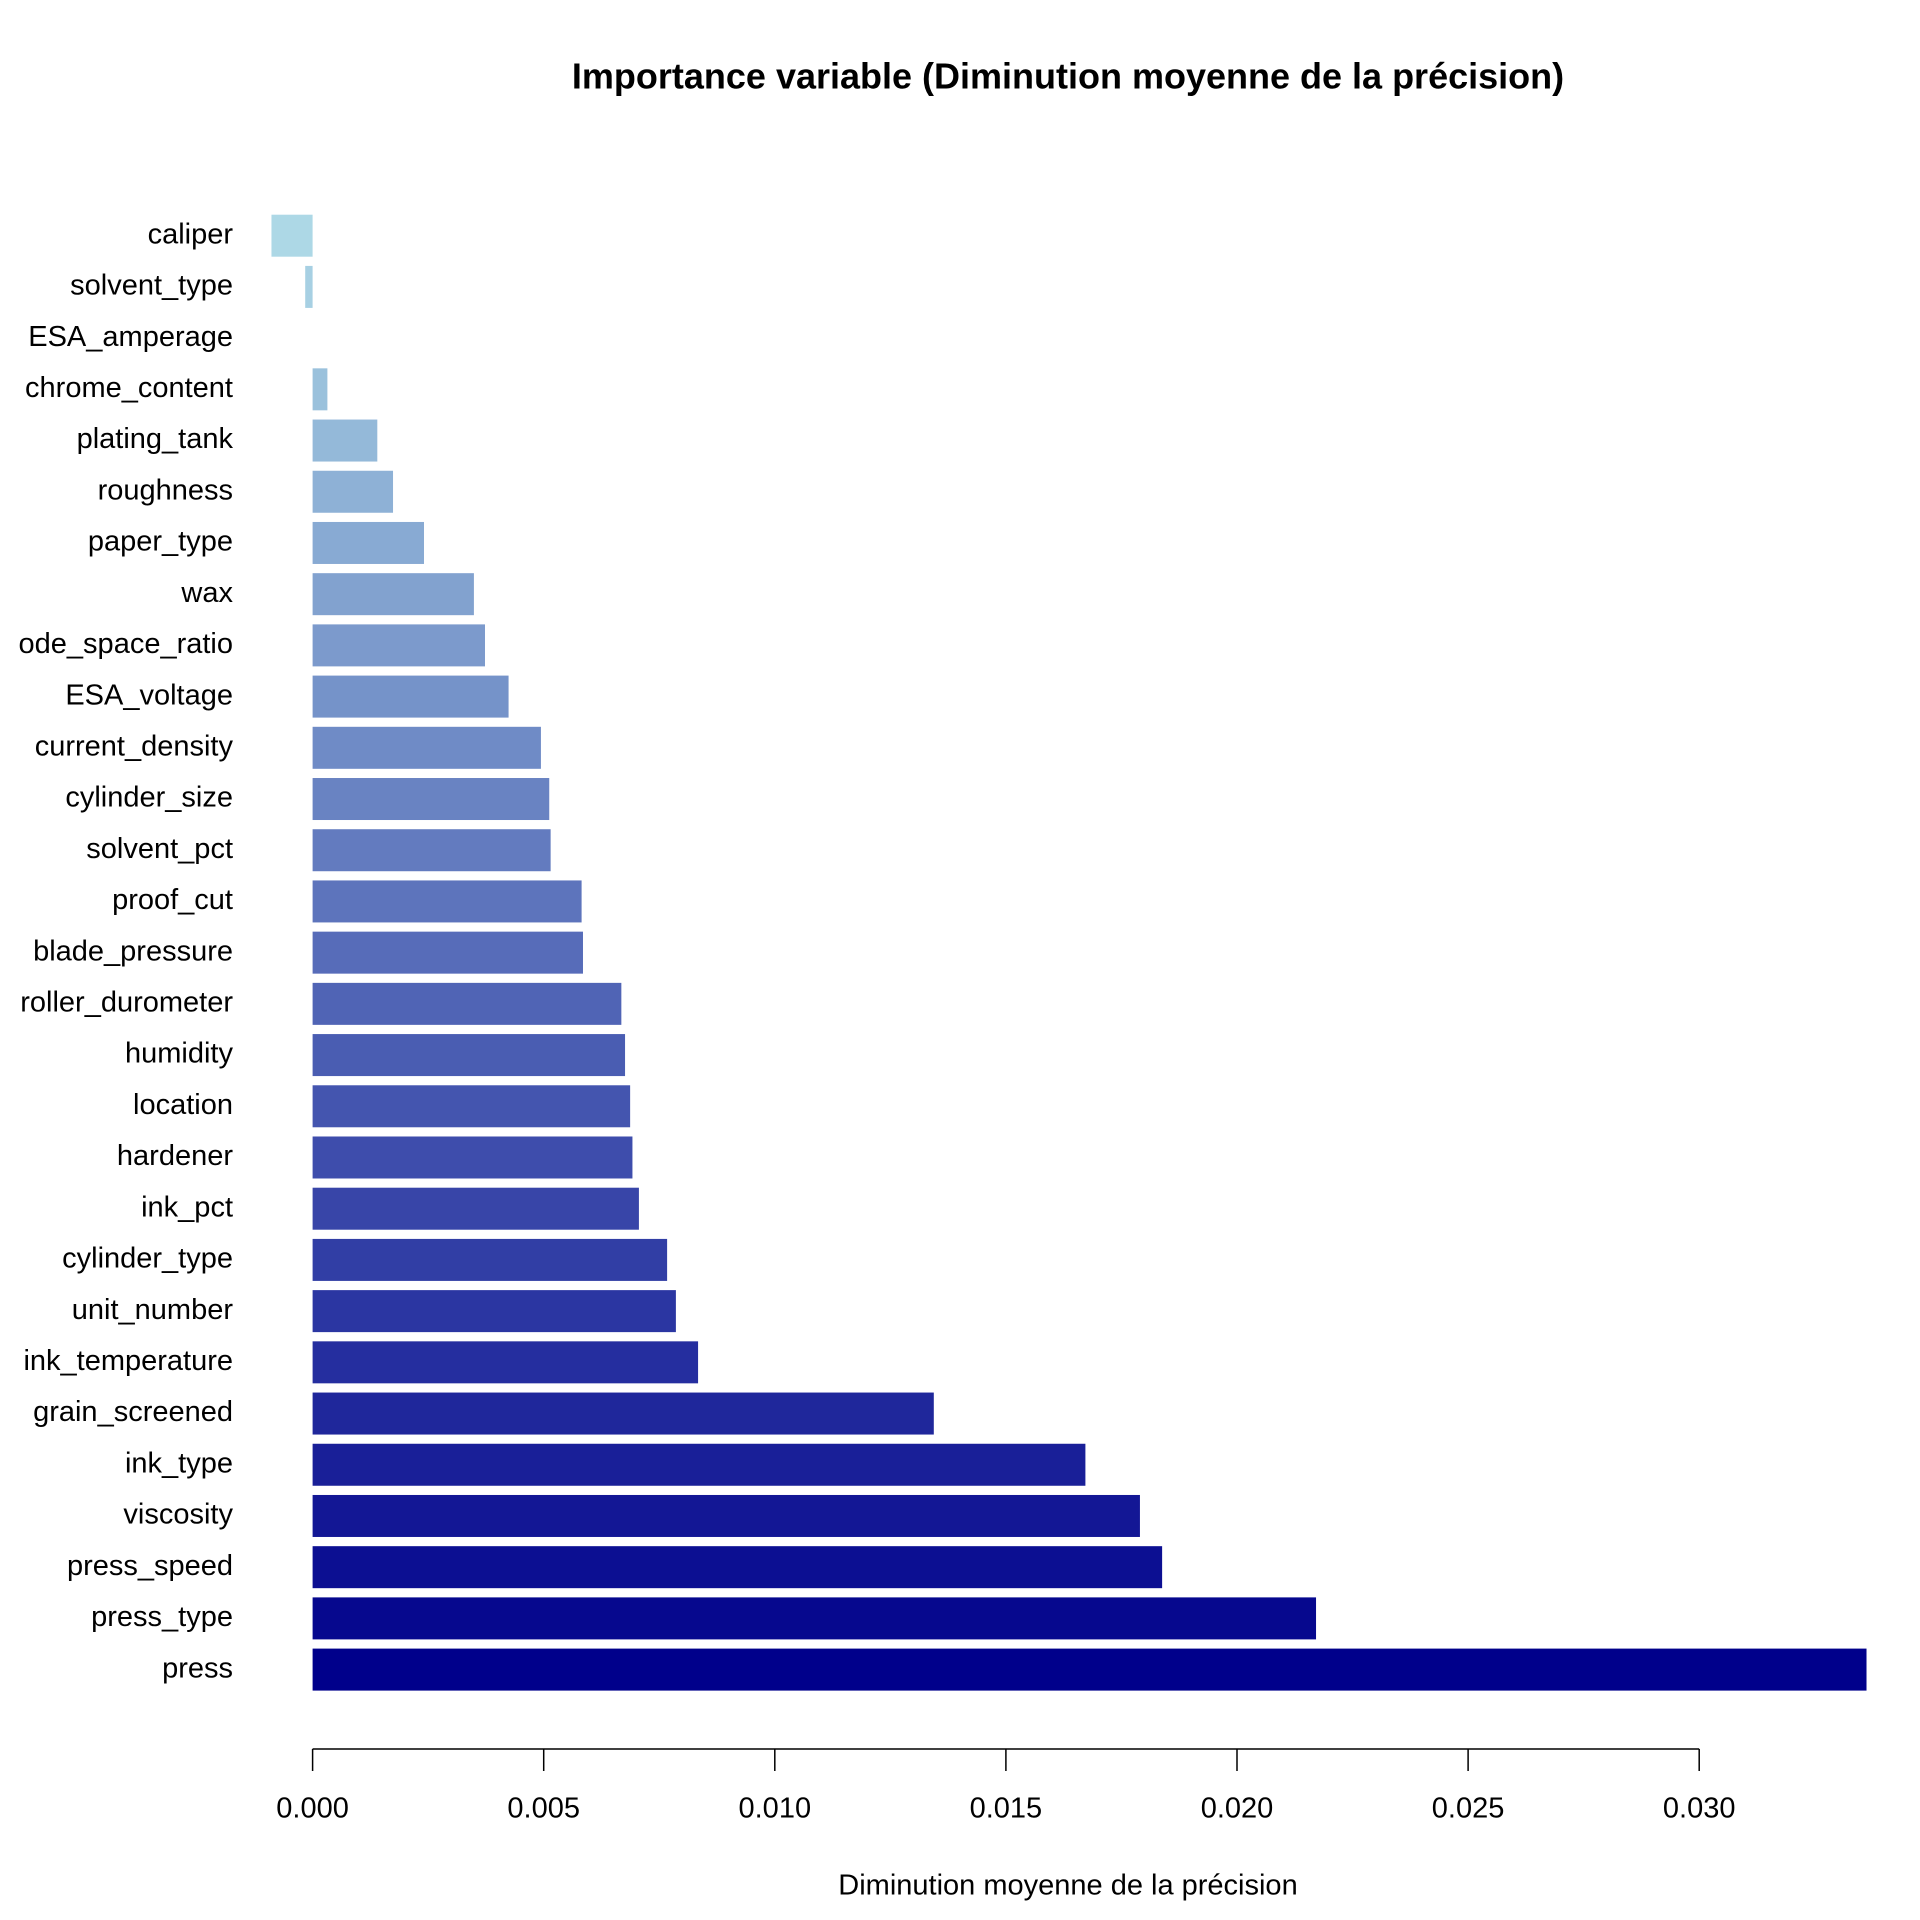 The width and height of the screenshot is (1920, 1920). Describe the element at coordinates (128, 1361) in the screenshot. I see `y-tick-label: ink_temperature` at that location.